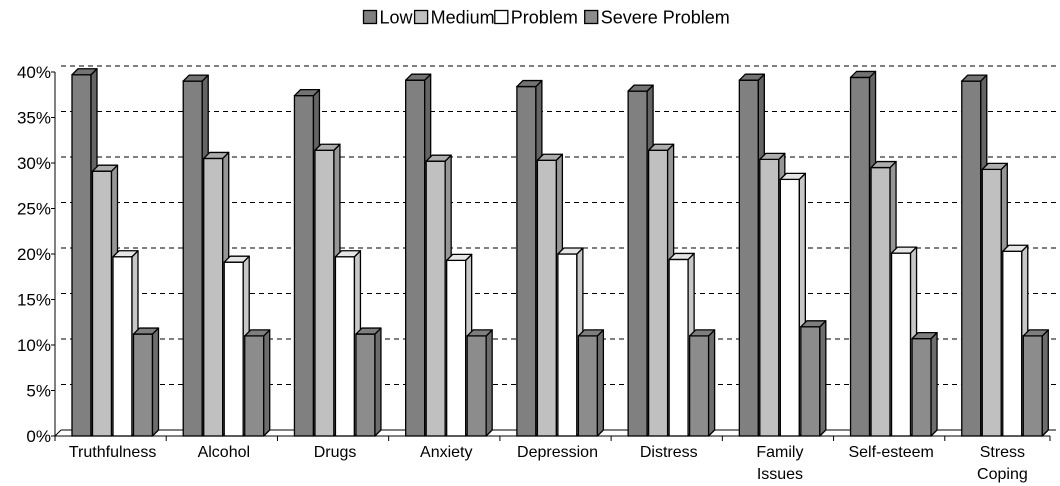  I want to click on x-tick-label-drugs: Drugs, so click(335, 452).